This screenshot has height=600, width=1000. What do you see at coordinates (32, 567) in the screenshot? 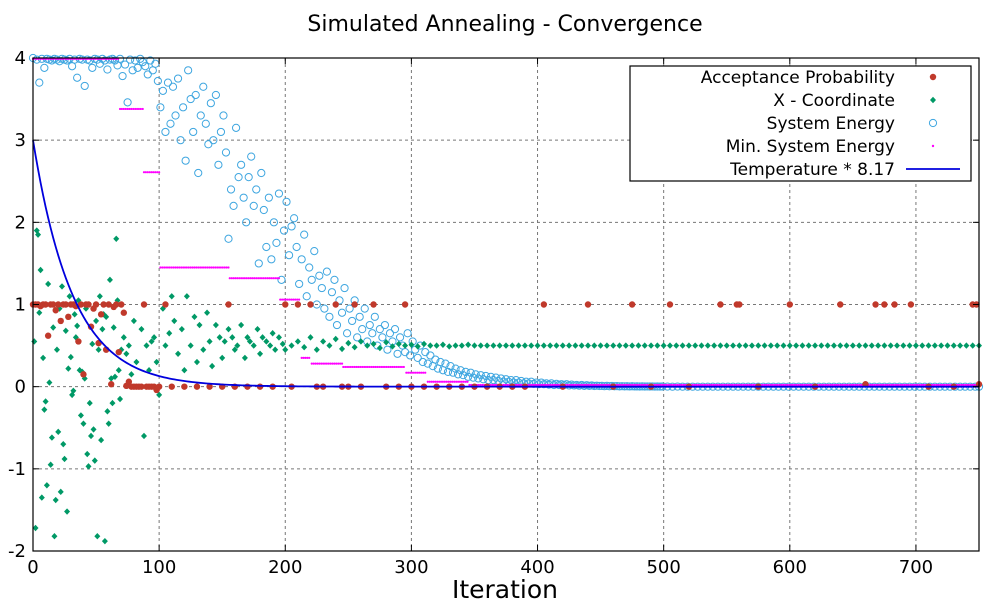
I see `x-tick-label: 0` at bounding box center [32, 567].